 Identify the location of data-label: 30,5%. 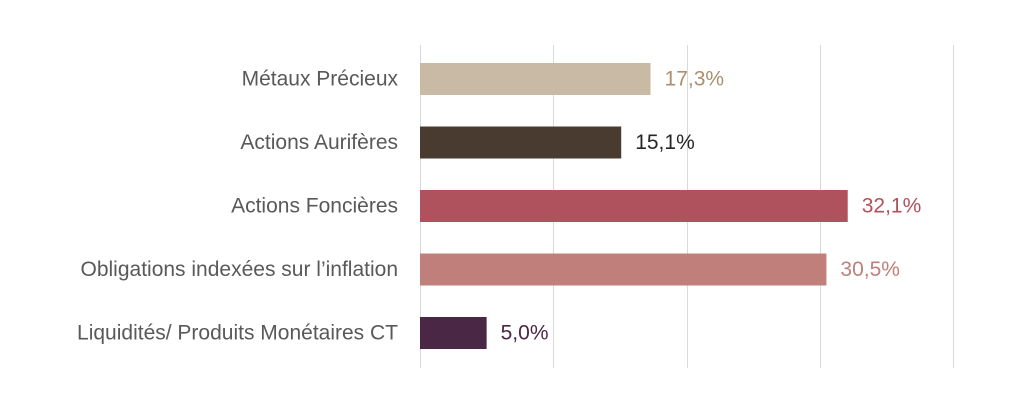
(870, 269).